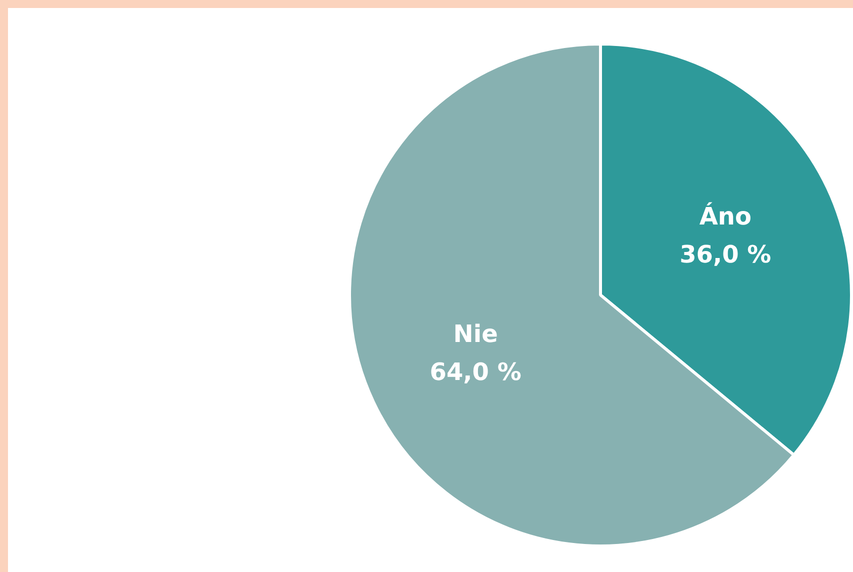 The height and width of the screenshot is (572, 853). What do you see at coordinates (476, 372) in the screenshot?
I see `data-label: 64,0 %` at bounding box center [476, 372].